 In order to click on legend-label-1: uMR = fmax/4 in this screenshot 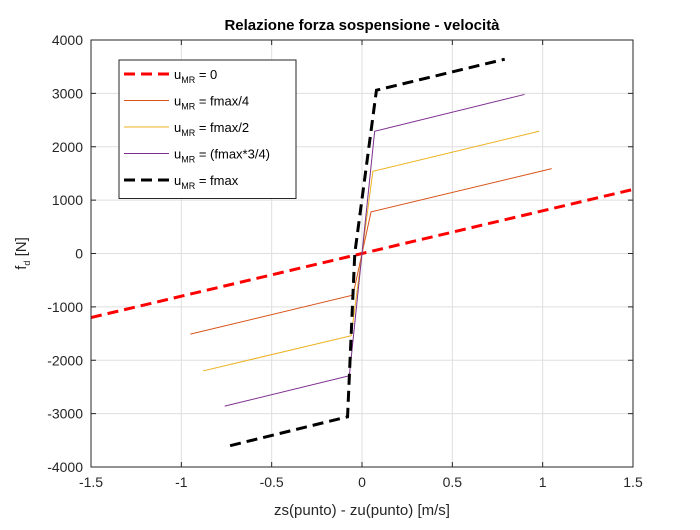, I will do `click(211, 103)`.